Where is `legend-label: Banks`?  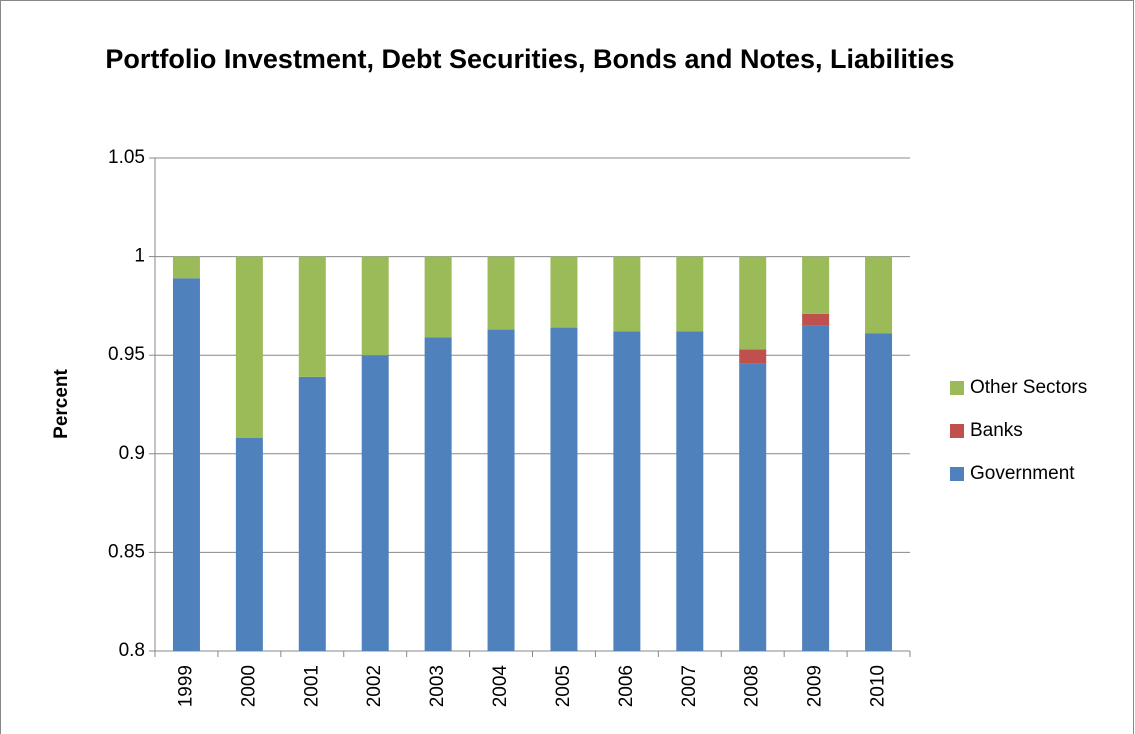
legend-label: Banks is located at coordinates (996, 430).